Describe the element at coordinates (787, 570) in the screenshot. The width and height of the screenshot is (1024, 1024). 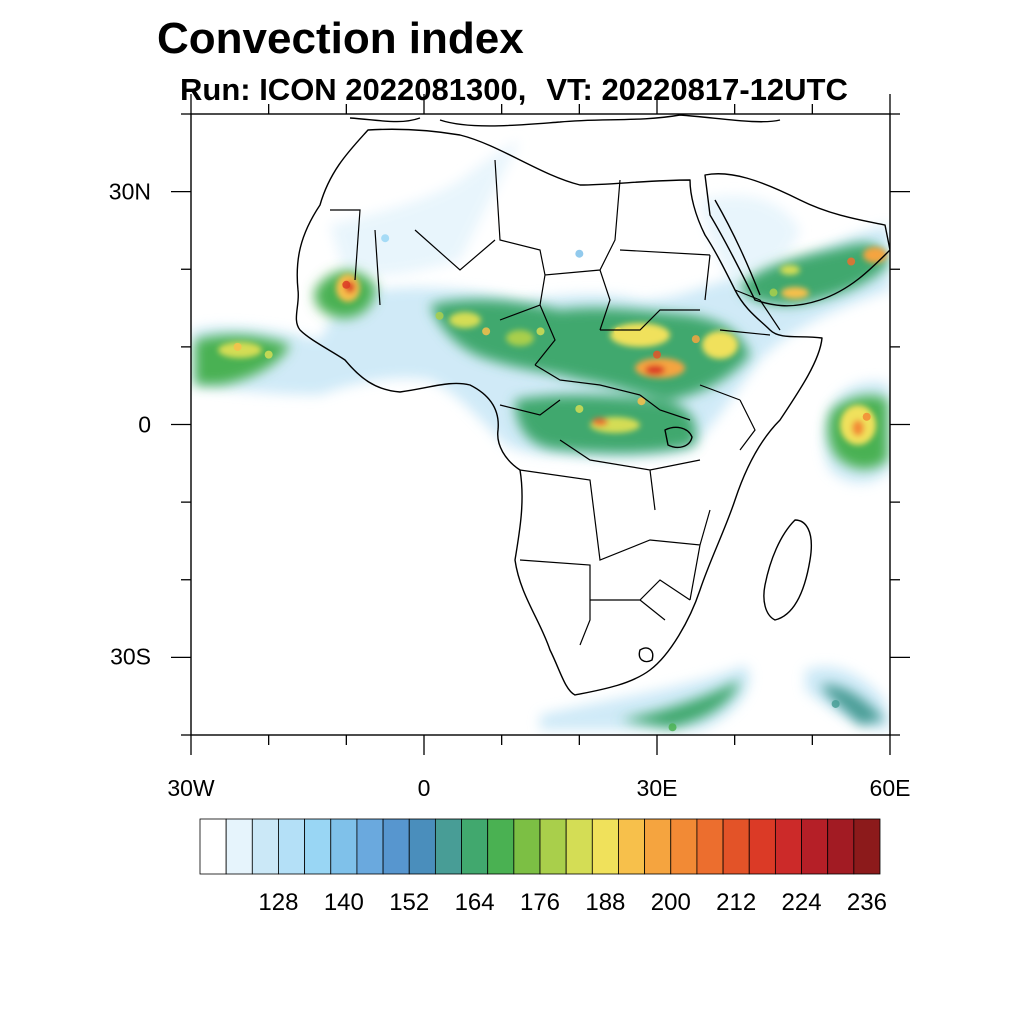
I see `madagascar-coast` at that location.